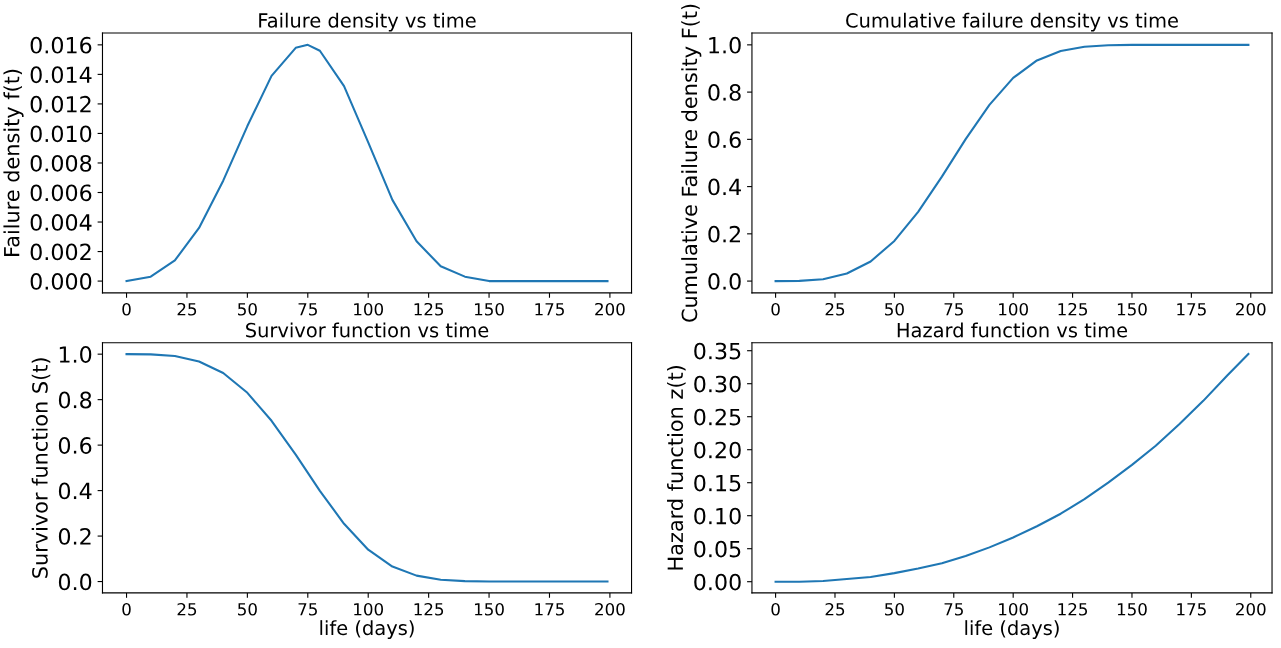 The height and width of the screenshot is (648, 1281). I want to click on y-tick-label: 0.20, so click(717, 450).